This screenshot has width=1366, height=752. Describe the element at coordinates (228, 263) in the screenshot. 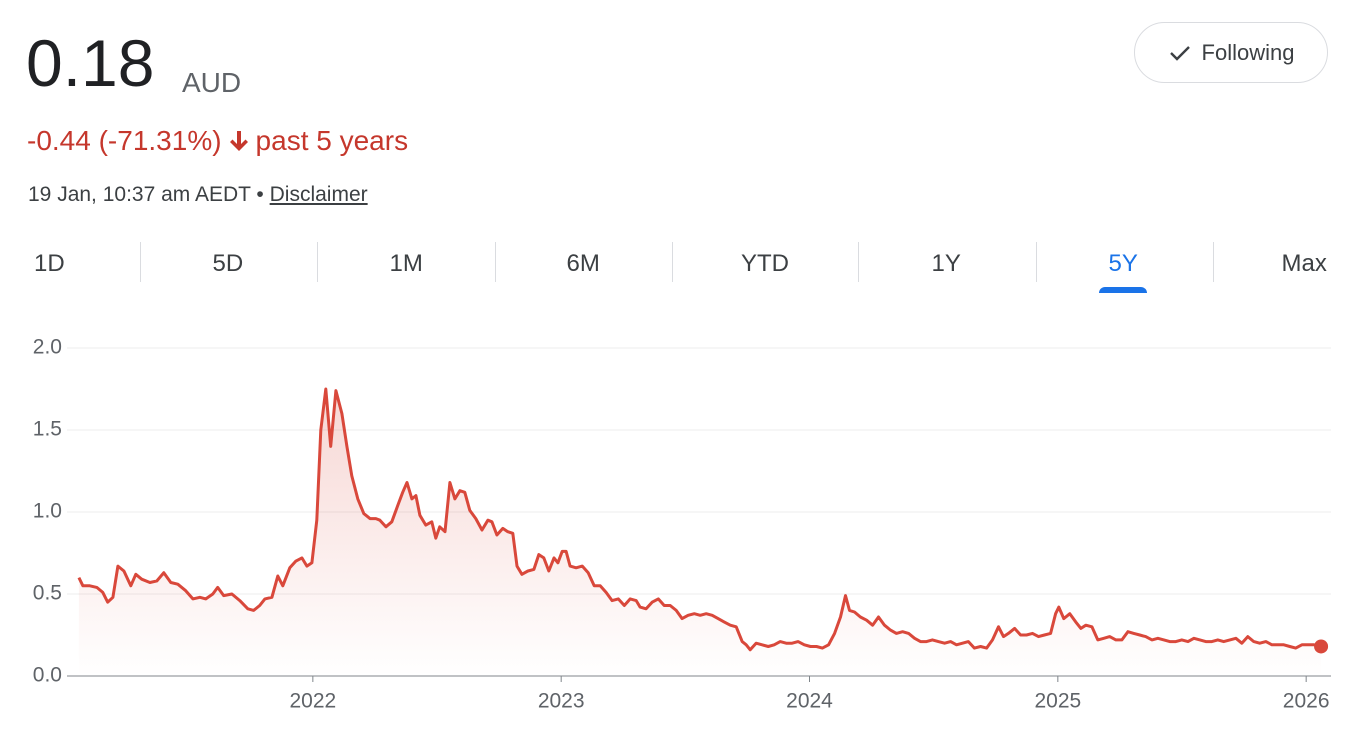

I see `range-tab: 5D` at that location.